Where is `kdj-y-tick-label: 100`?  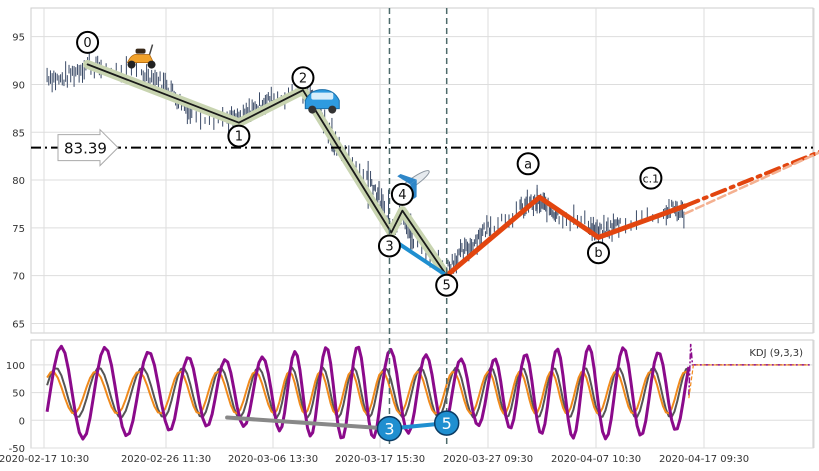 kdj-y-tick-label: 100 is located at coordinates (15, 366).